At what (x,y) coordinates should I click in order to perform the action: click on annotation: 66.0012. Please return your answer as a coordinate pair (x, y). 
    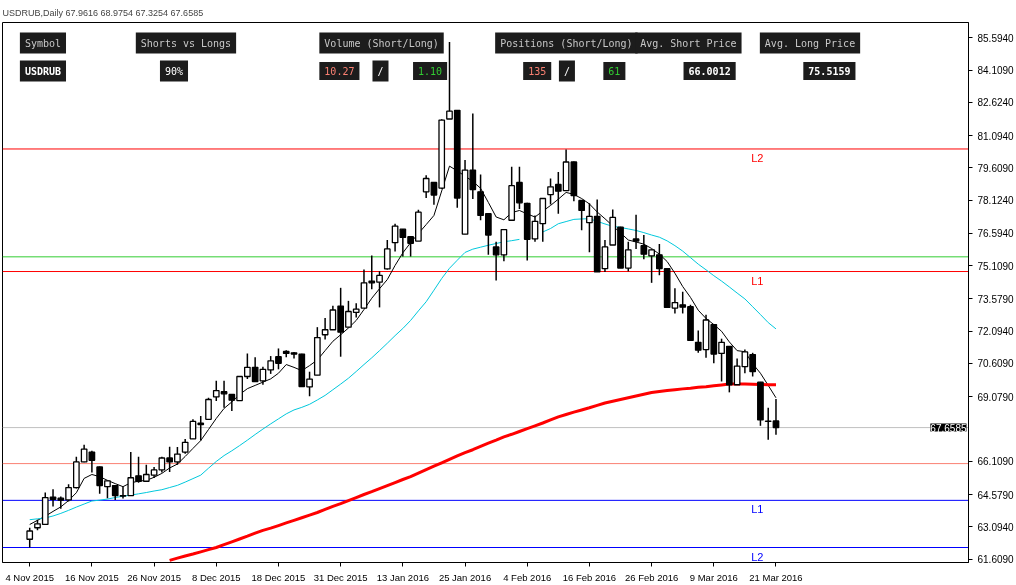
    Looking at the image, I should click on (709, 72).